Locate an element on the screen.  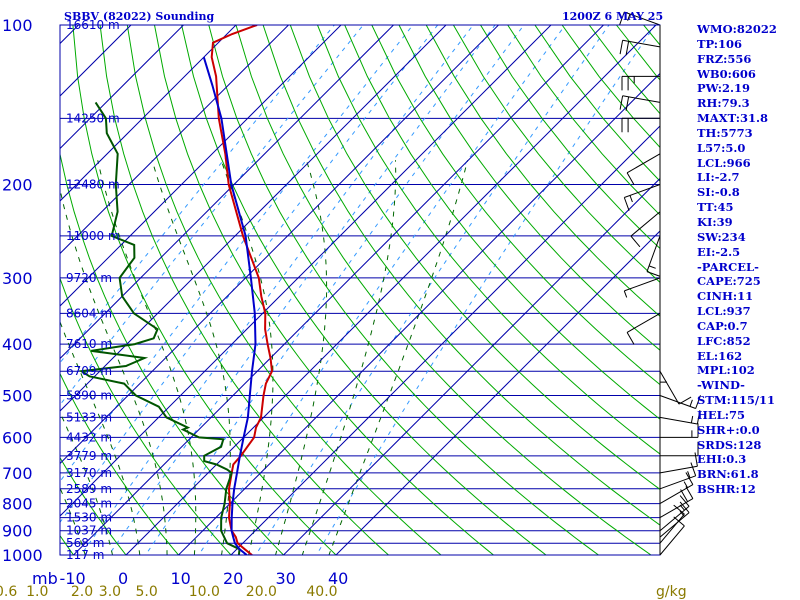
index-entry: MAXT:31.8 is located at coordinates (732, 118).